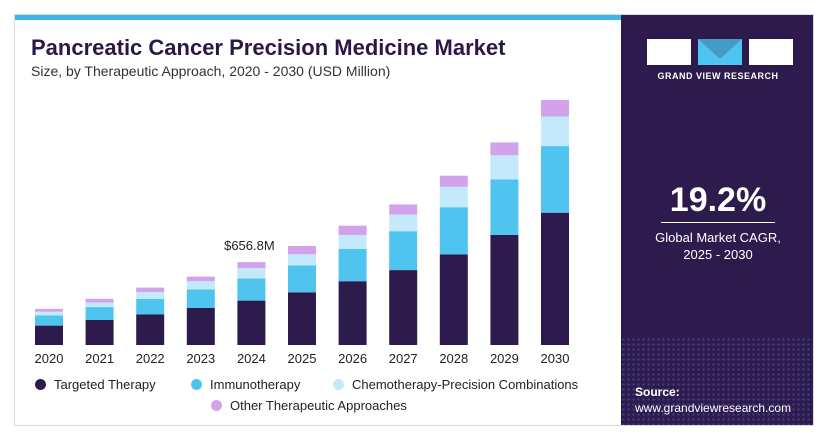 This screenshot has width=840, height=436. I want to click on bar-2026-other-therapeutic-approaches, so click(352, 230).